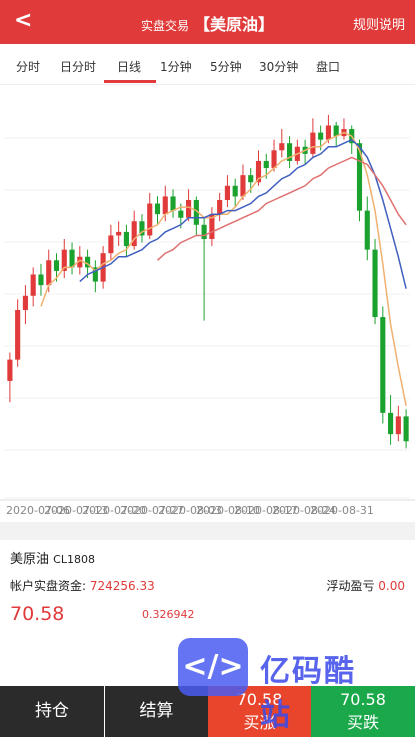 The height and width of the screenshot is (737, 415). I want to click on watermark: </> 亿码酷站, so click(280, 683).